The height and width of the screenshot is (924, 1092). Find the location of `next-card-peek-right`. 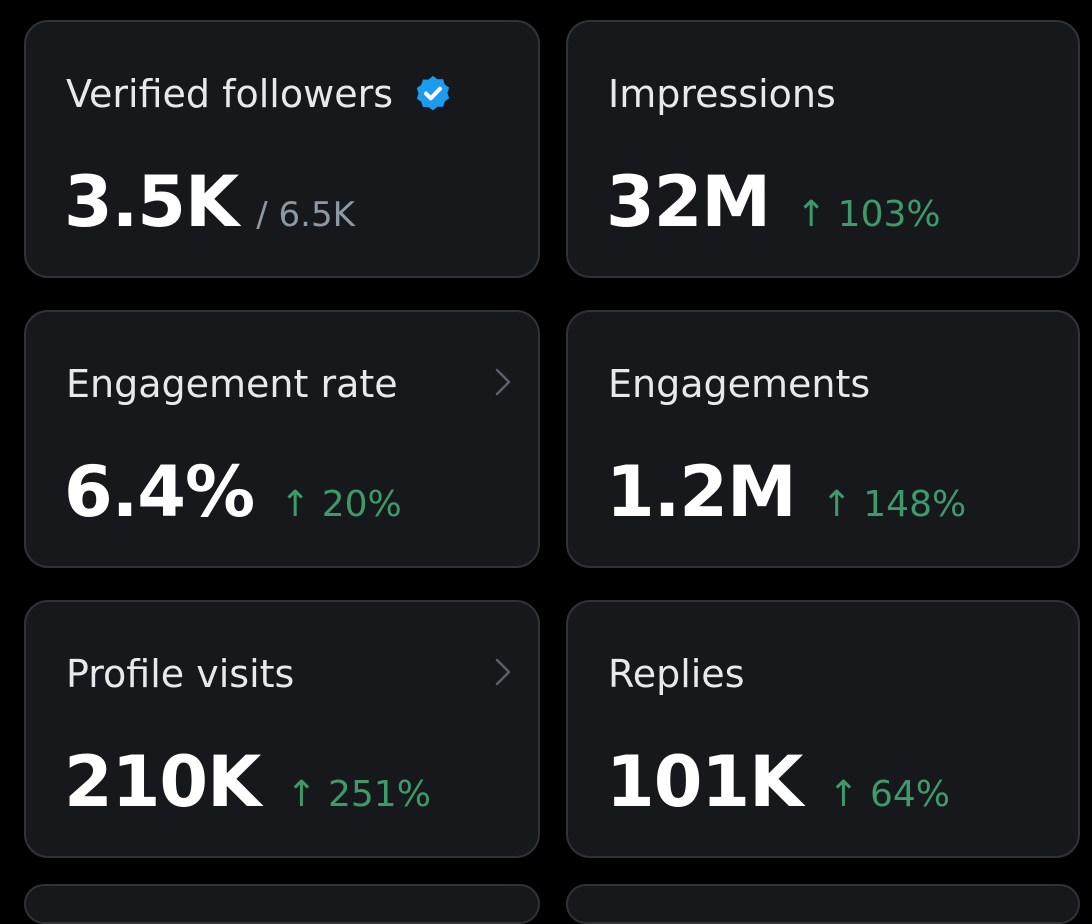

next-card-peek-right is located at coordinates (823, 904).